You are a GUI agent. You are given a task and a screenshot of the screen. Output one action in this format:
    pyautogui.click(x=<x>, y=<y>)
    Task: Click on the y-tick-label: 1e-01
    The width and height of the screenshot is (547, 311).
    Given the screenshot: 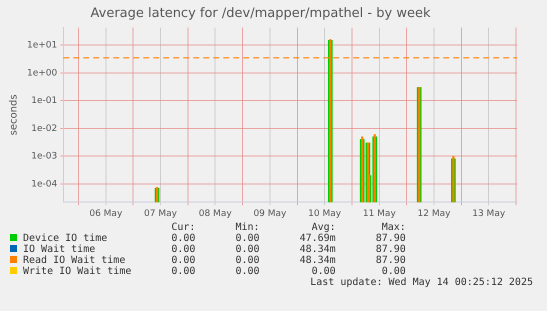 What is the action you would take?
    pyautogui.click(x=44, y=101)
    